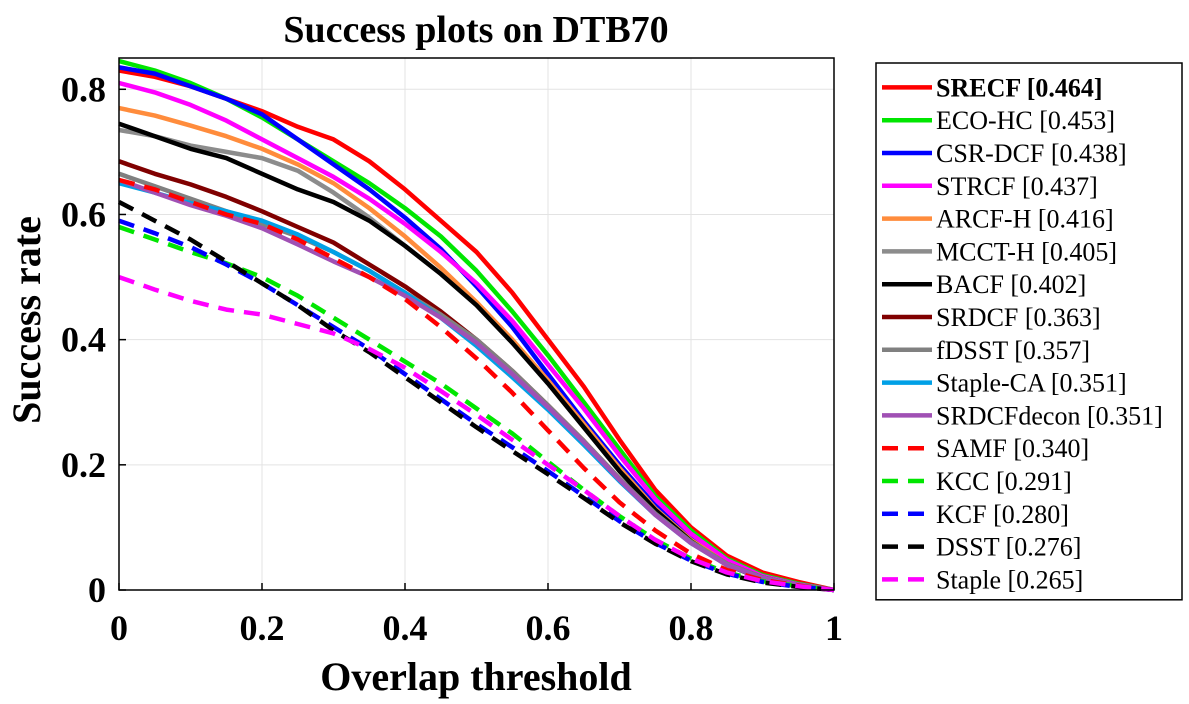 Image resolution: width=1189 pixels, height=704 pixels. What do you see at coordinates (476, 676) in the screenshot?
I see `x-axis-label: Overlap threshold` at bounding box center [476, 676].